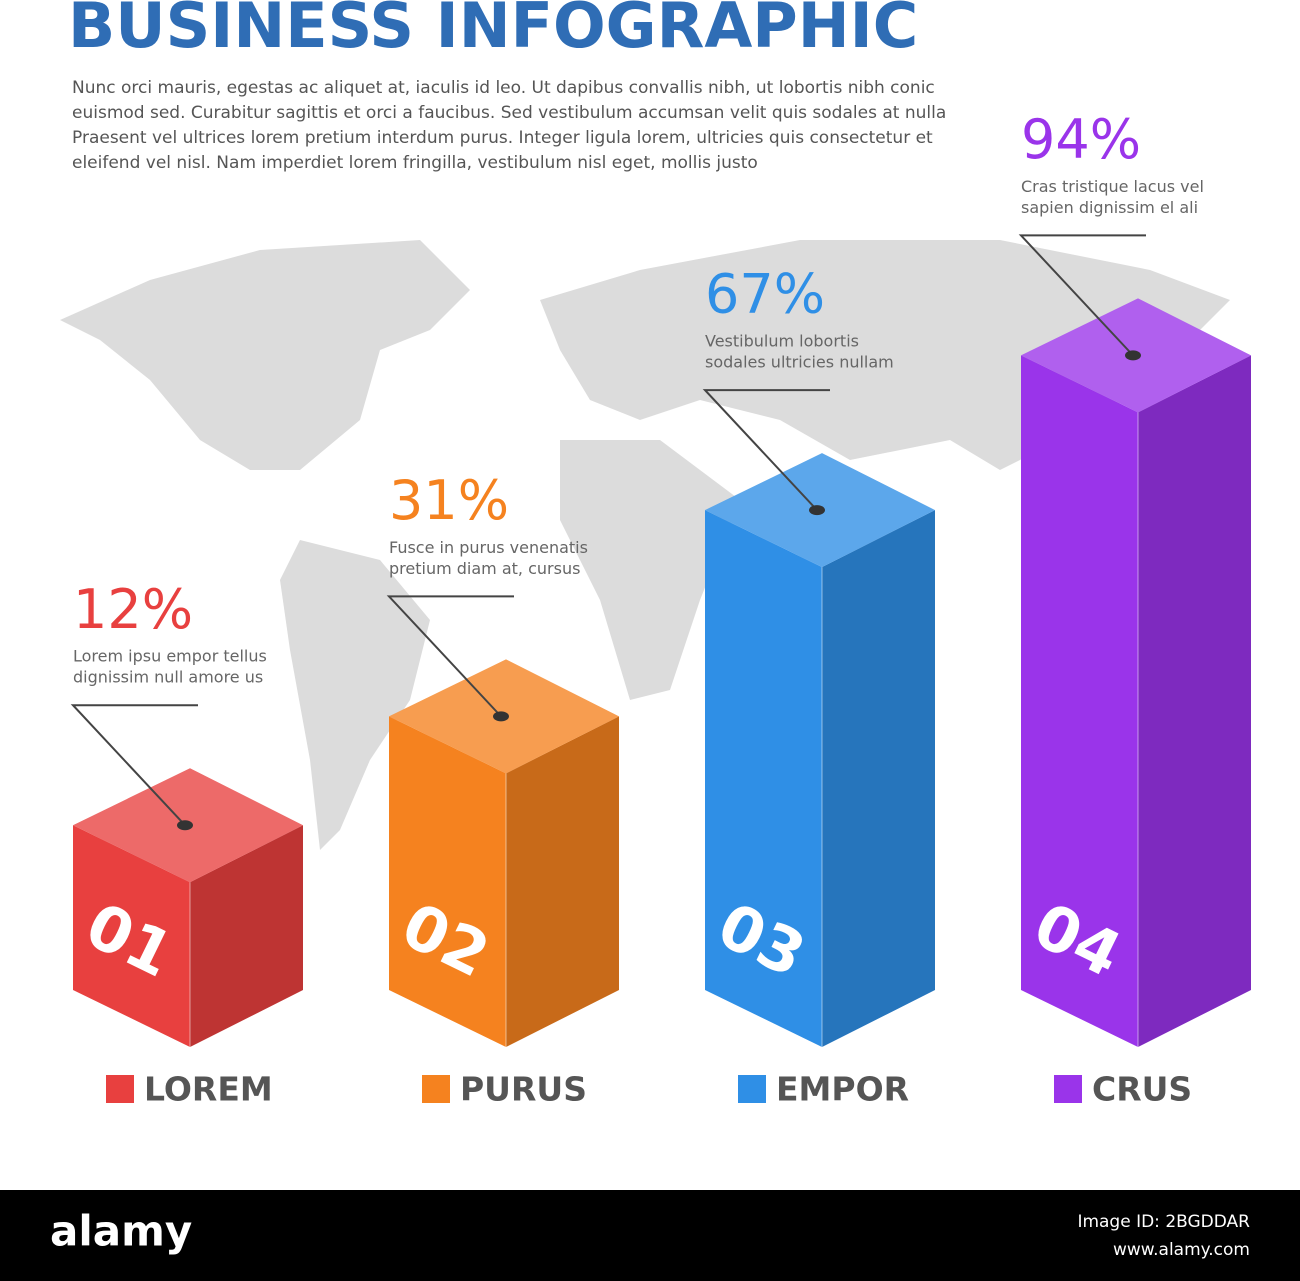 The width and height of the screenshot is (1300, 1281). What do you see at coordinates (133, 609) in the screenshot?
I see `value-label: 12%` at bounding box center [133, 609].